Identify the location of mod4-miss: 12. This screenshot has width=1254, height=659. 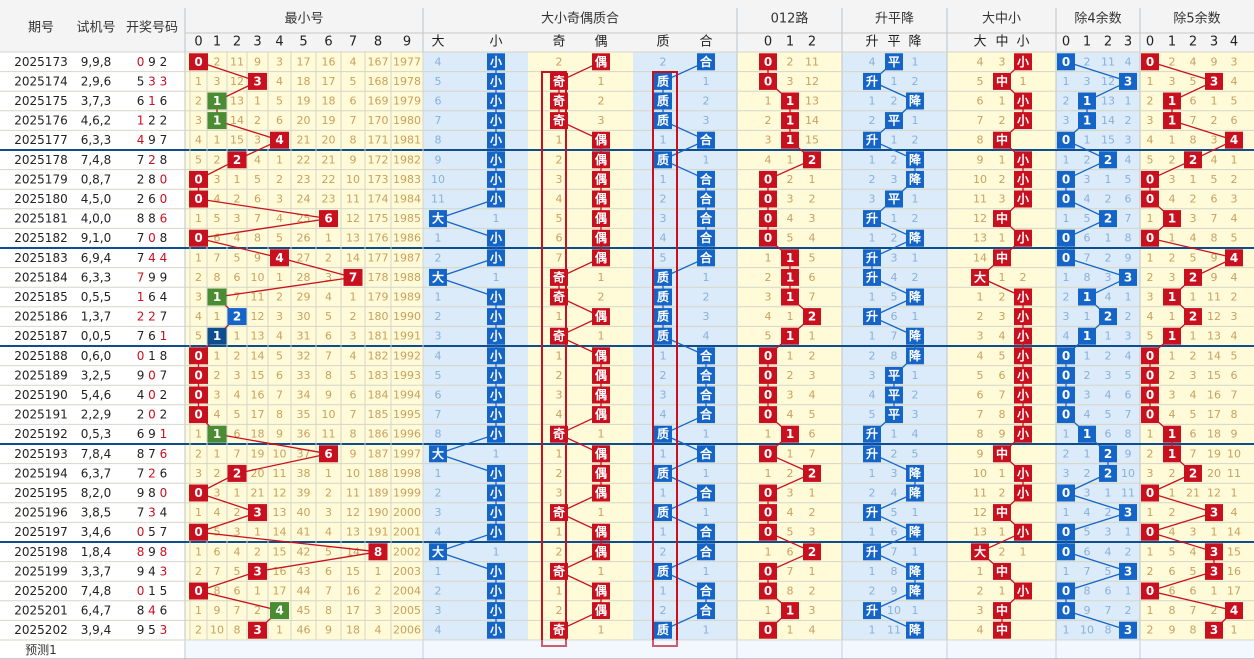
(1108, 81).